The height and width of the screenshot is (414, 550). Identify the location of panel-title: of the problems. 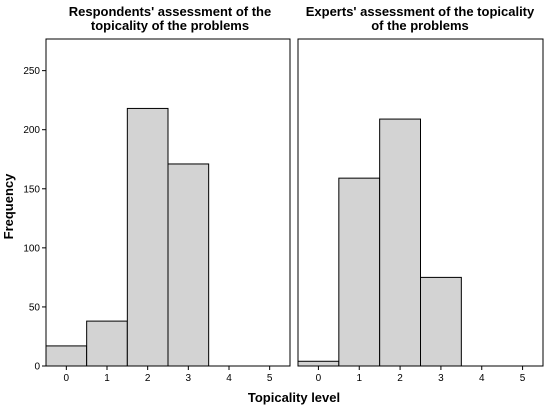
(420, 25).